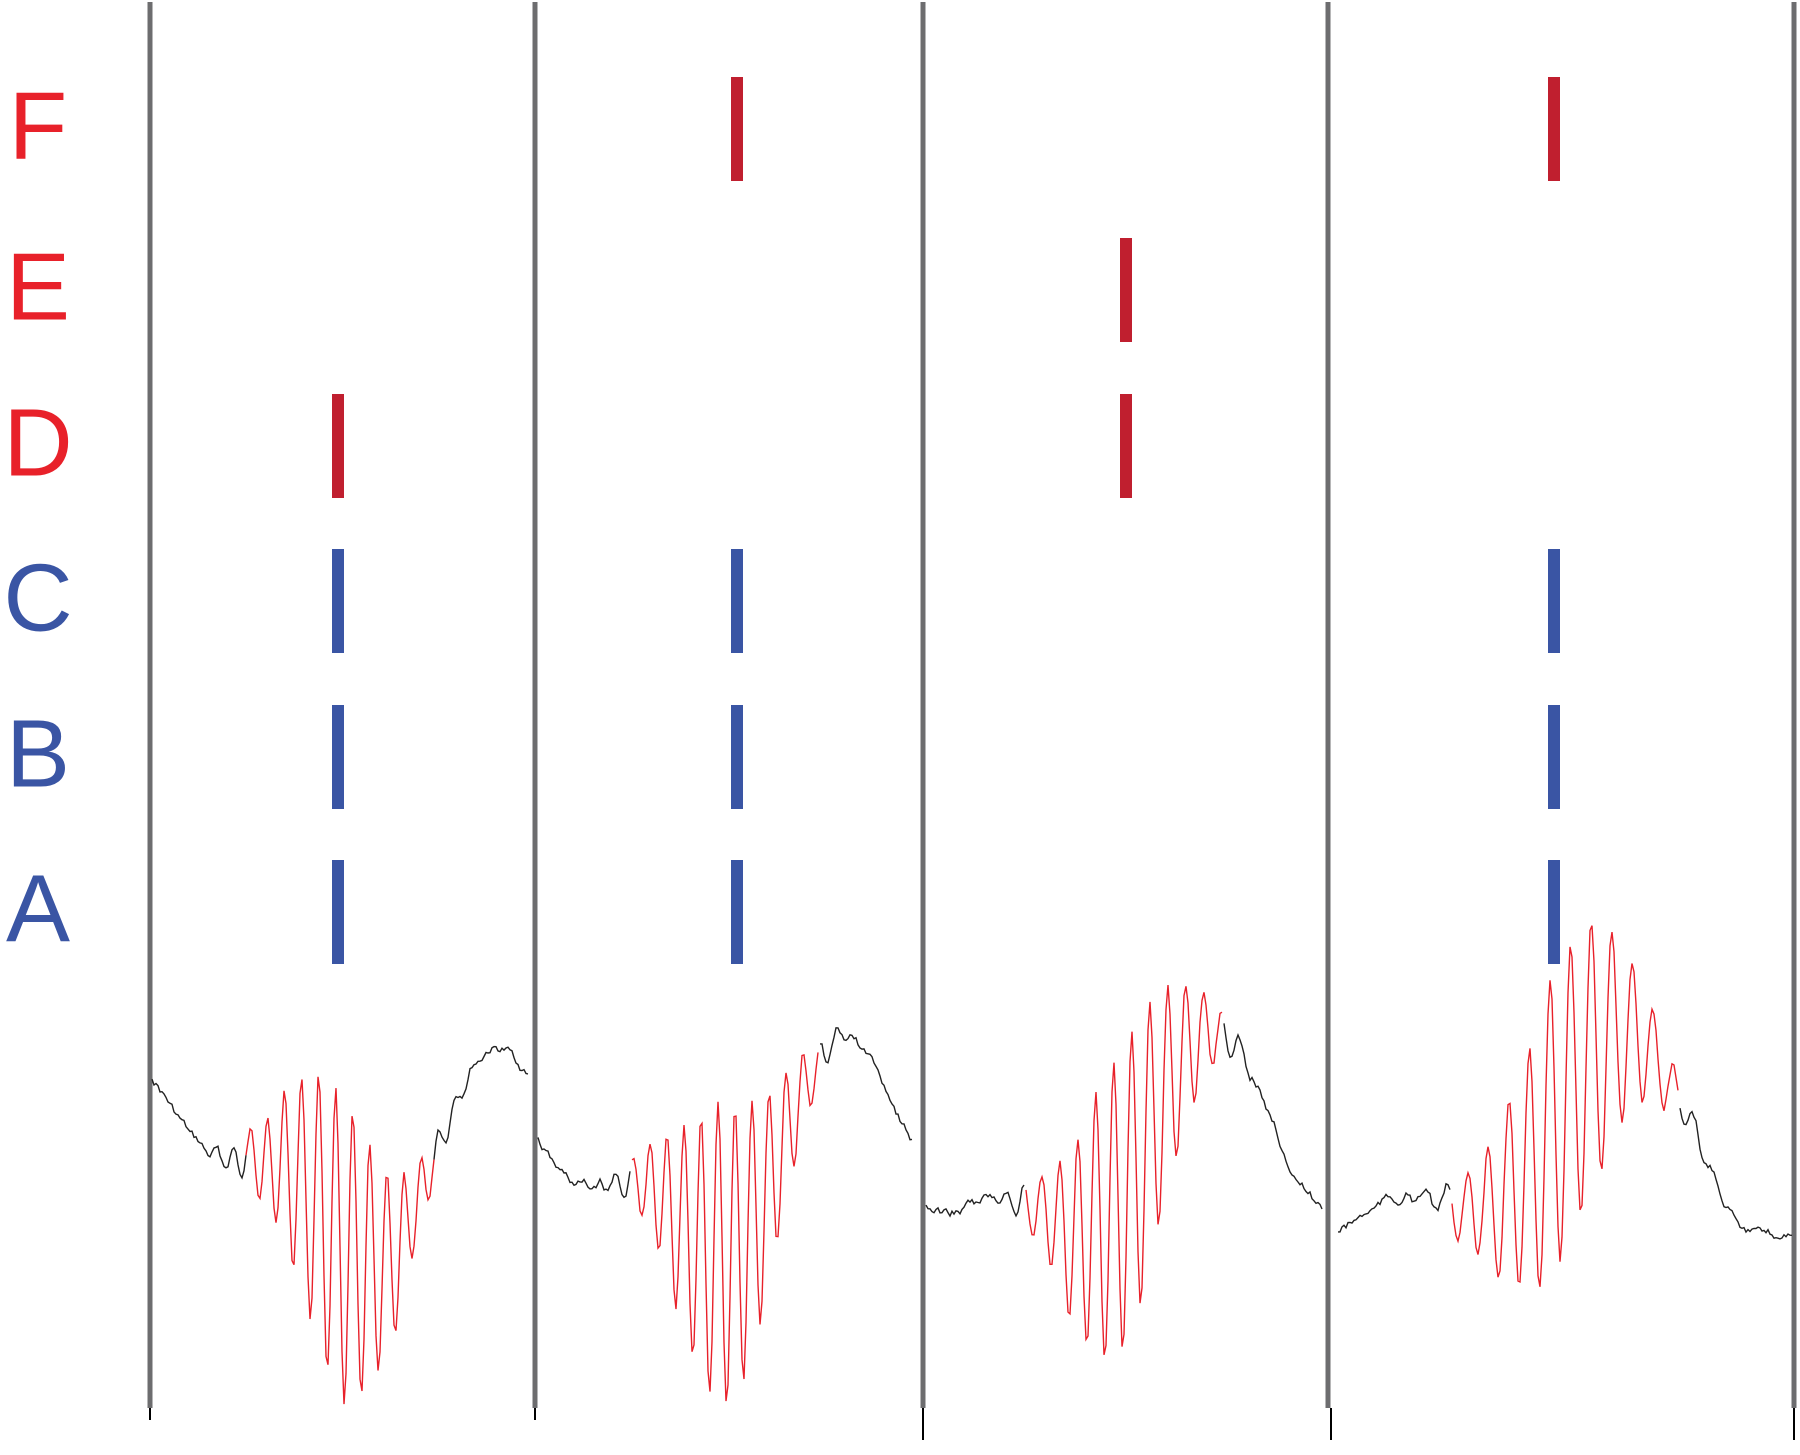 This screenshot has height=1455, width=1800. What do you see at coordinates (38, 753) in the screenshot?
I see `row-label: B` at bounding box center [38, 753].